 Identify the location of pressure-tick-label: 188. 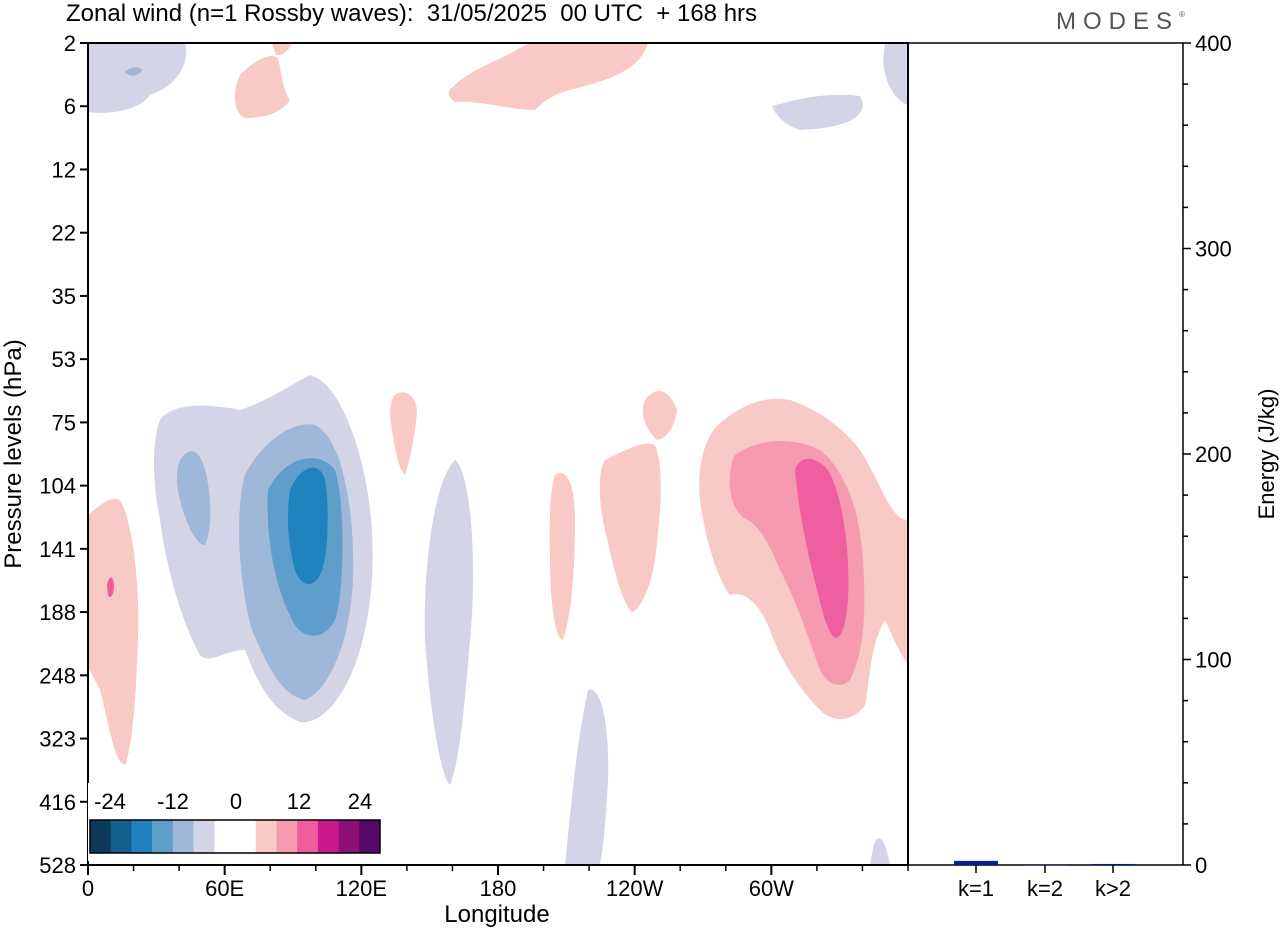
(57, 612).